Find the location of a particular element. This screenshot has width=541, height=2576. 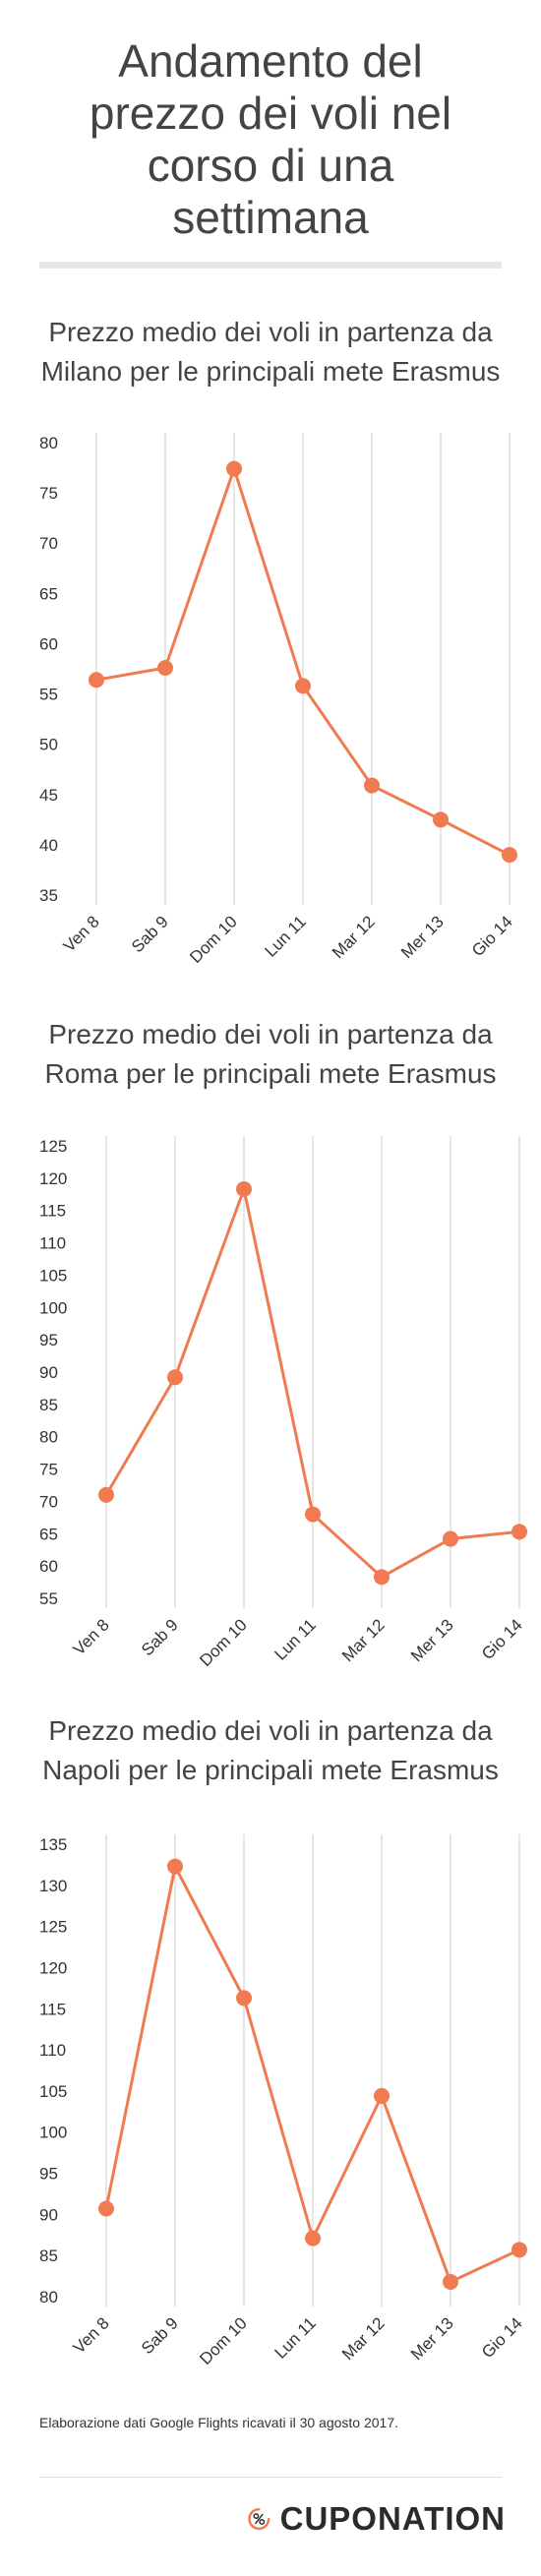

y-tick-label: 35 is located at coordinates (48, 895).